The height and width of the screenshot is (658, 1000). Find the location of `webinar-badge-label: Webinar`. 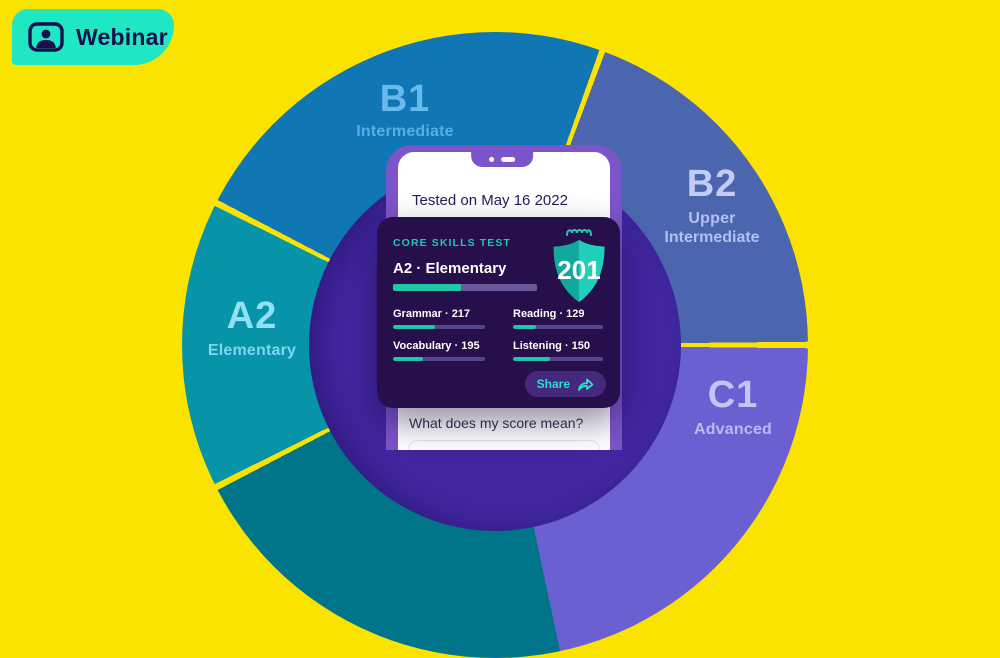

webinar-badge-label: Webinar is located at coordinates (122, 36).